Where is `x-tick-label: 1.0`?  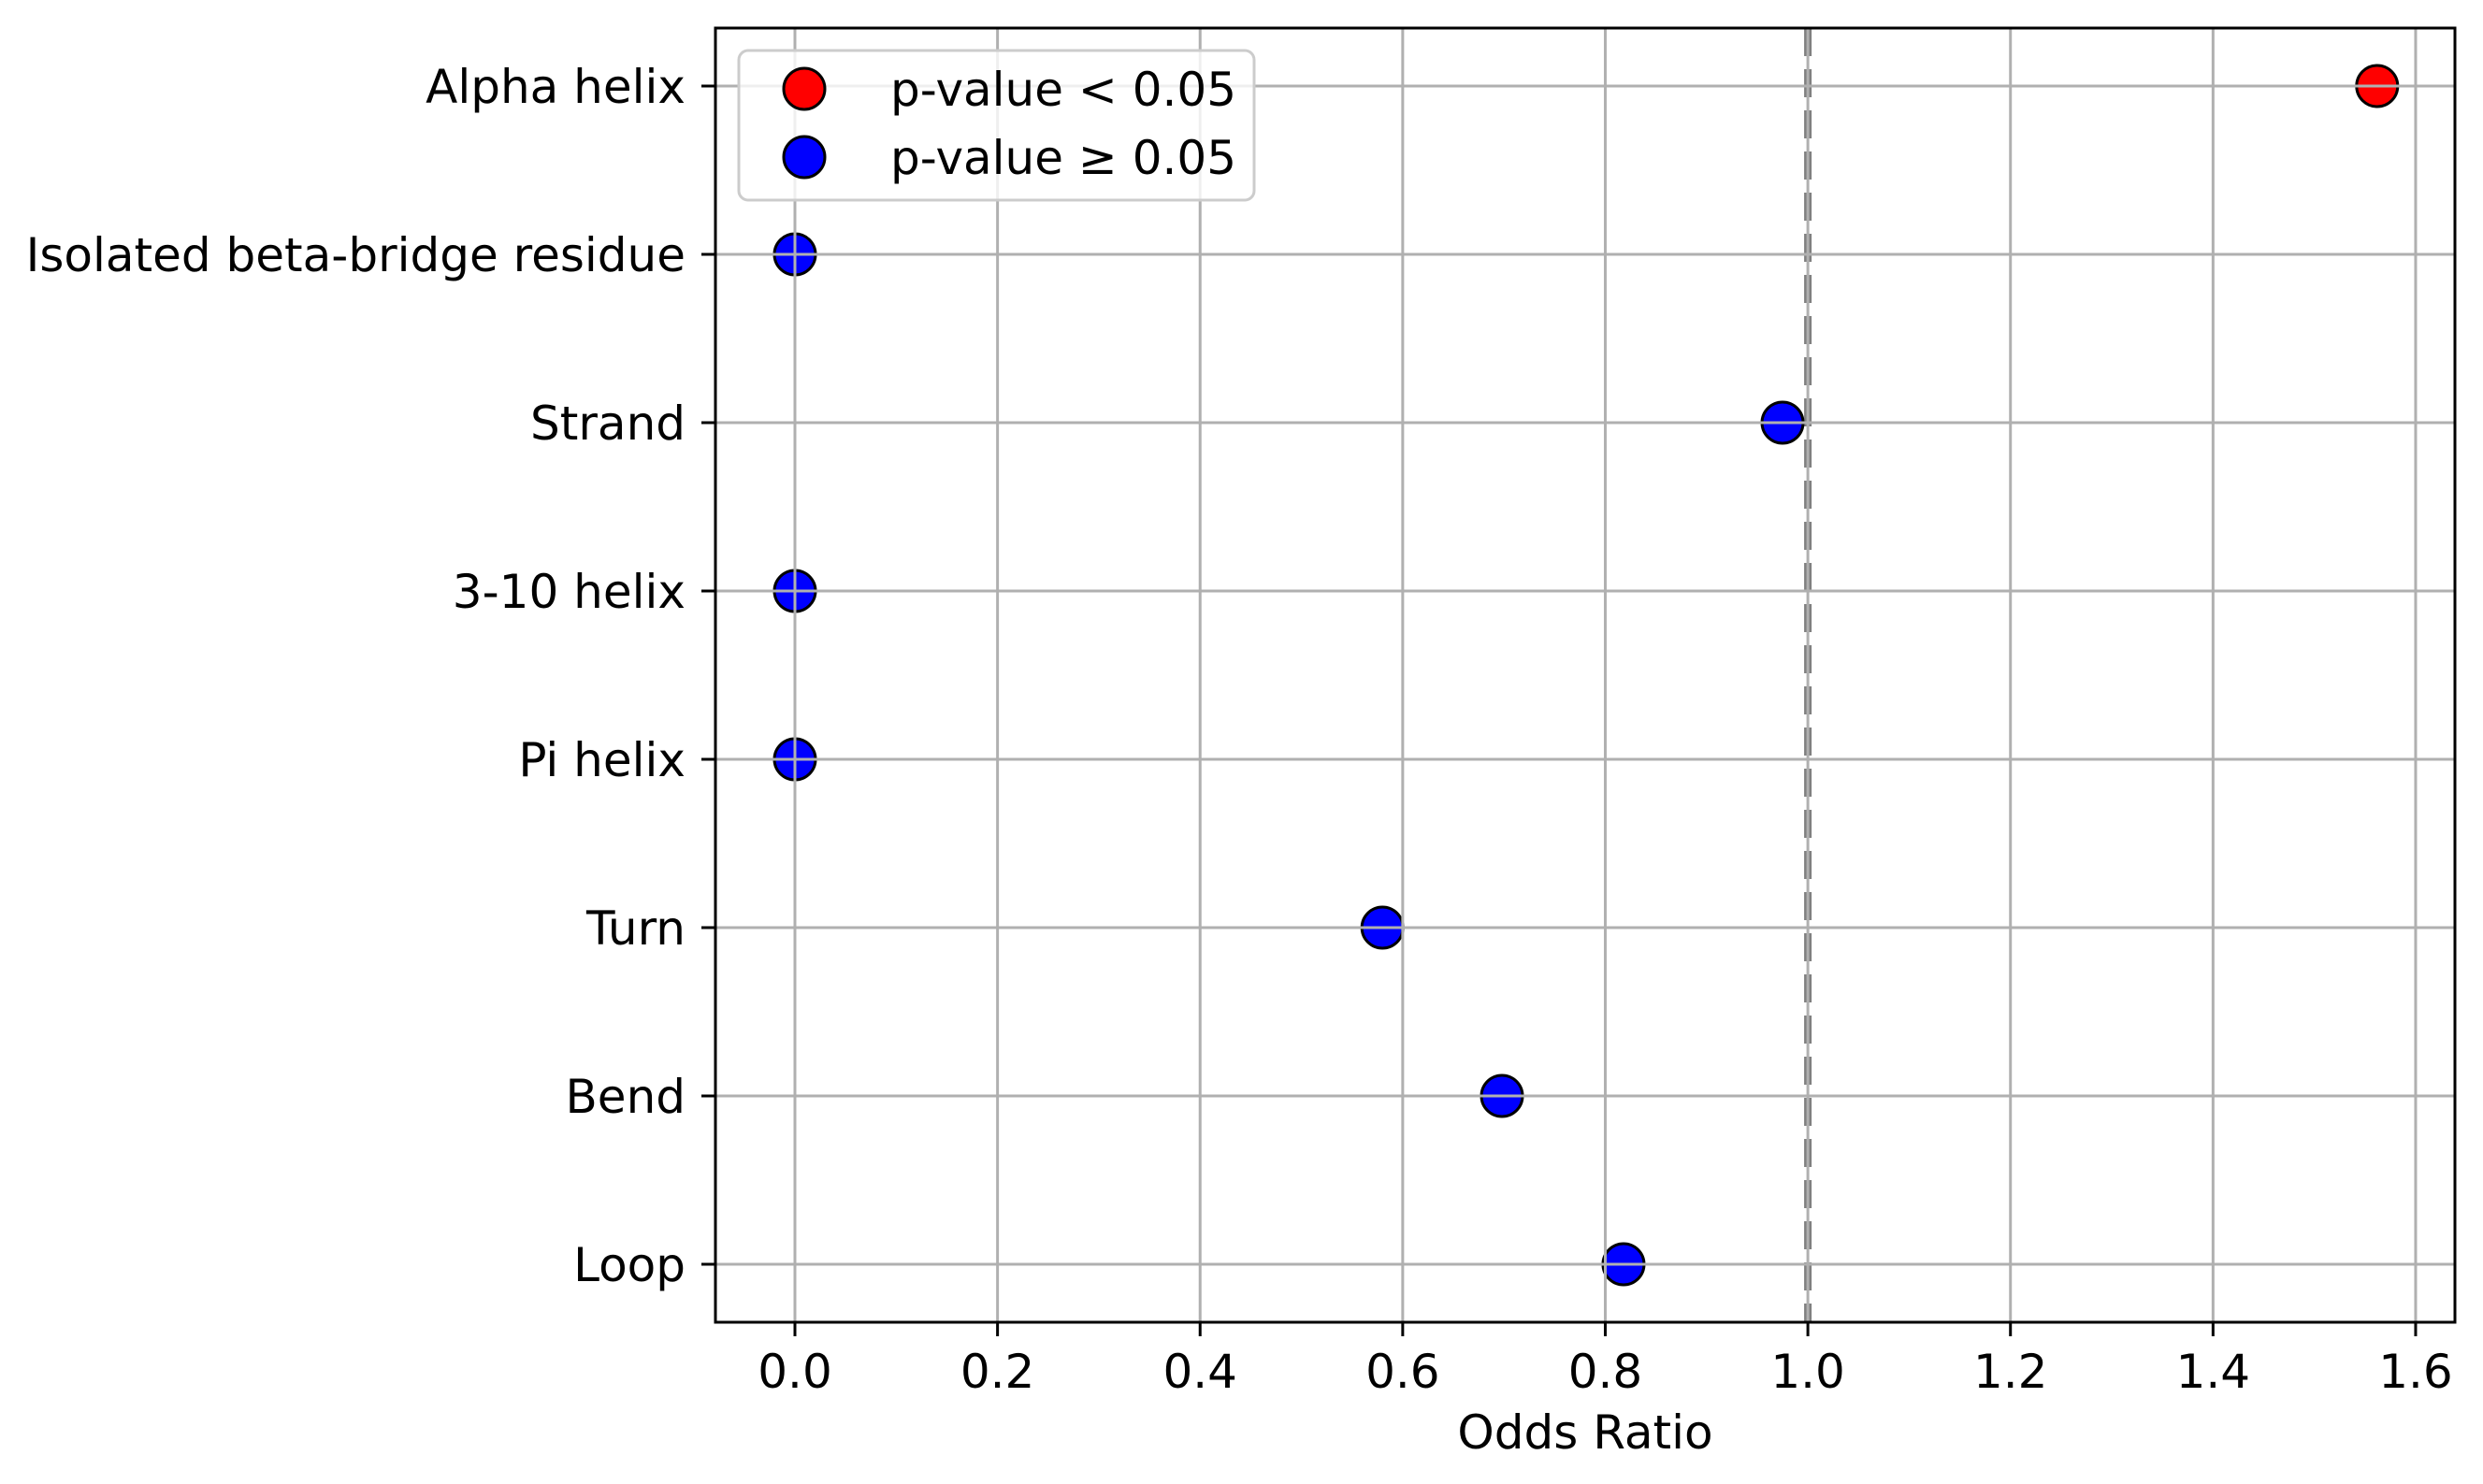 x-tick-label: 1.0 is located at coordinates (1807, 1372).